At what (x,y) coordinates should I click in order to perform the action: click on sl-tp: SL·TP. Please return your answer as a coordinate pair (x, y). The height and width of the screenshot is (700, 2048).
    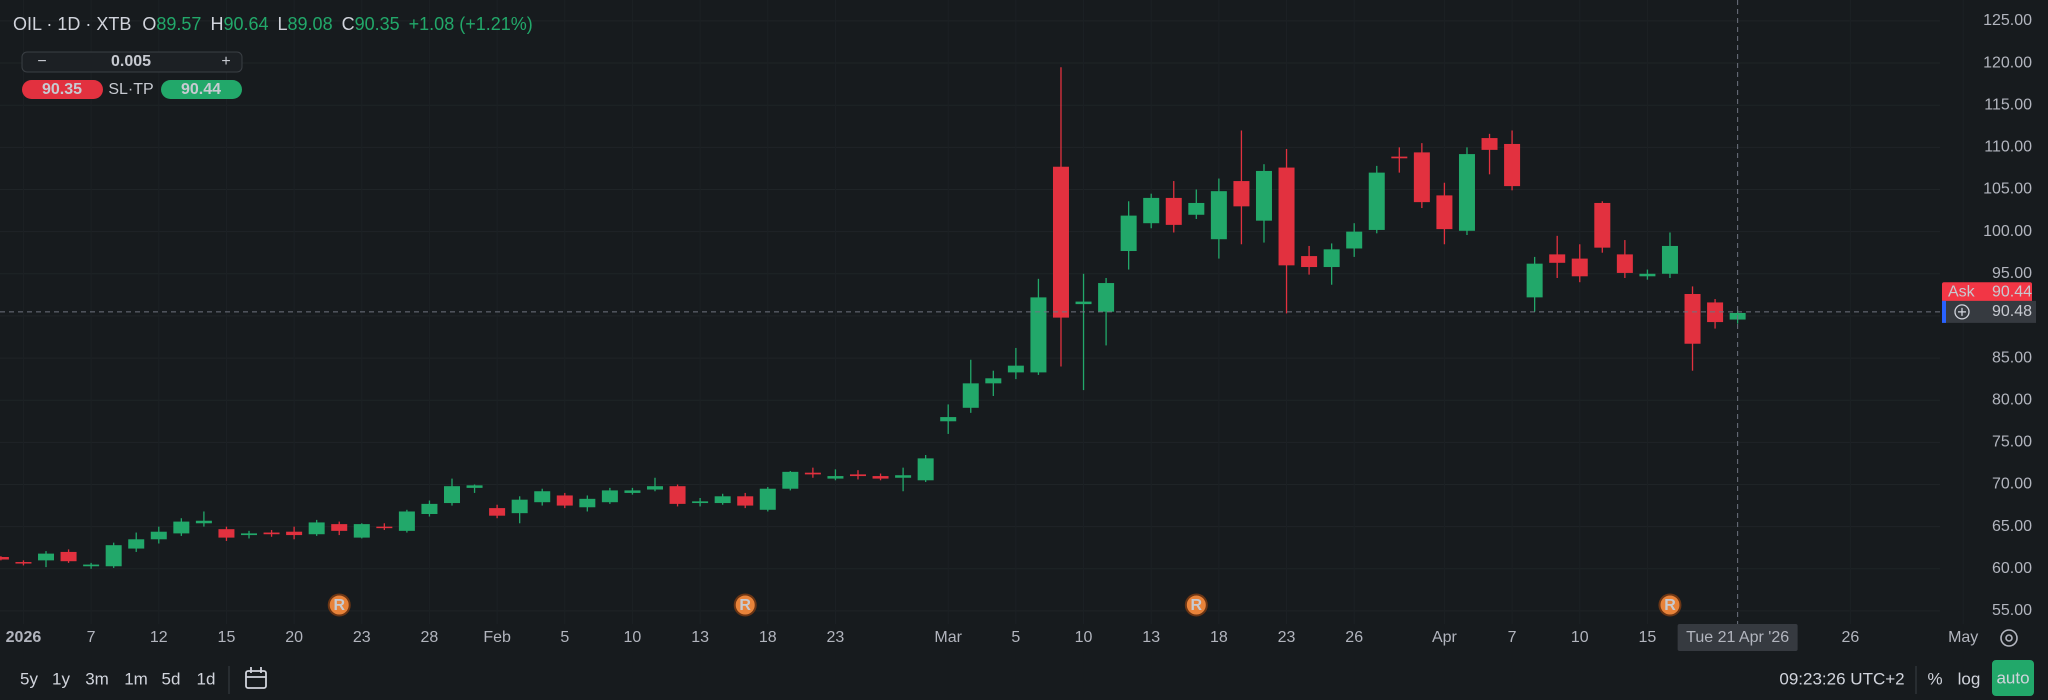
    Looking at the image, I should click on (130, 89).